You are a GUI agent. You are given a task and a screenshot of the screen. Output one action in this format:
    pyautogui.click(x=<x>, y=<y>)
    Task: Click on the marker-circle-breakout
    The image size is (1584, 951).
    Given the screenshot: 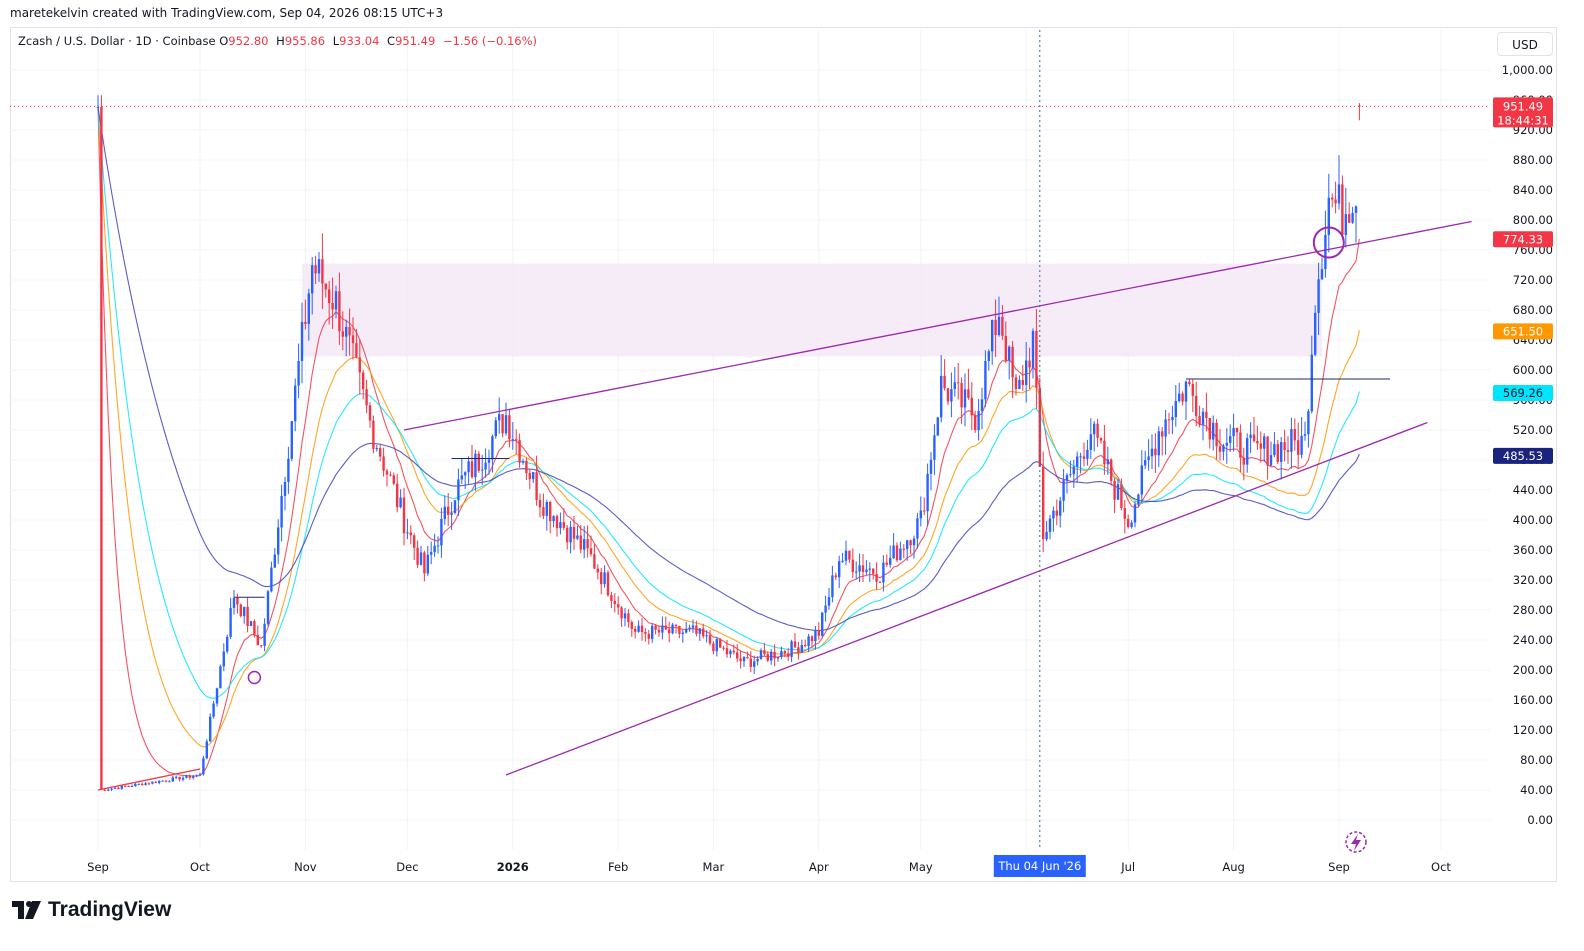 What is the action you would take?
    pyautogui.click(x=1328, y=242)
    